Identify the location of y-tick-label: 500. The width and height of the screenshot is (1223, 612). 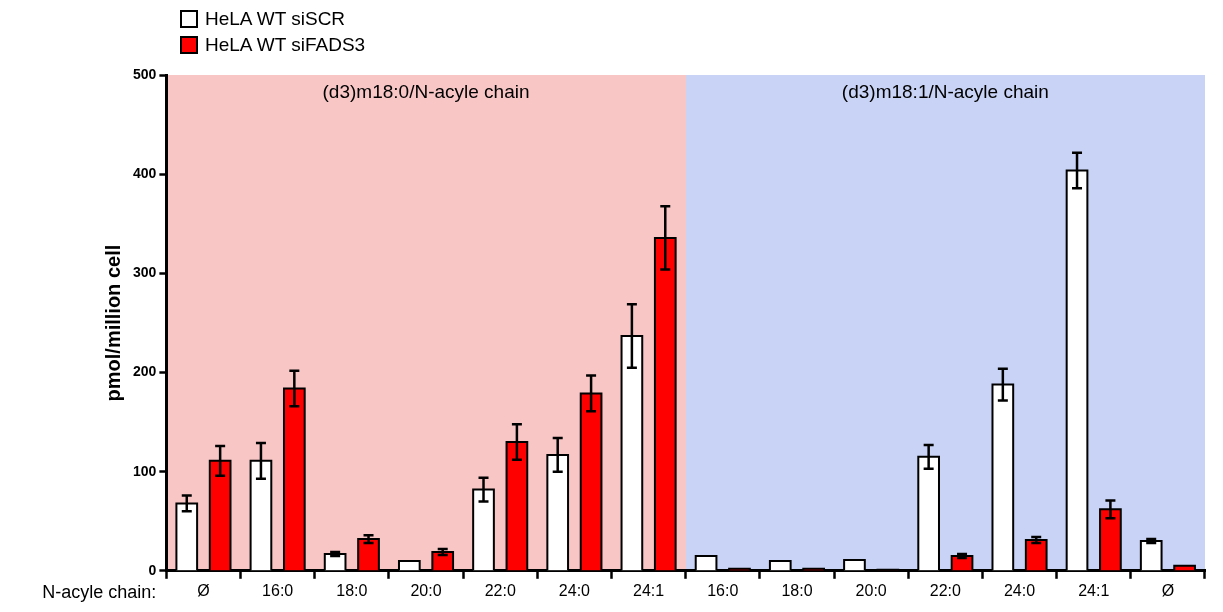
(145, 74).